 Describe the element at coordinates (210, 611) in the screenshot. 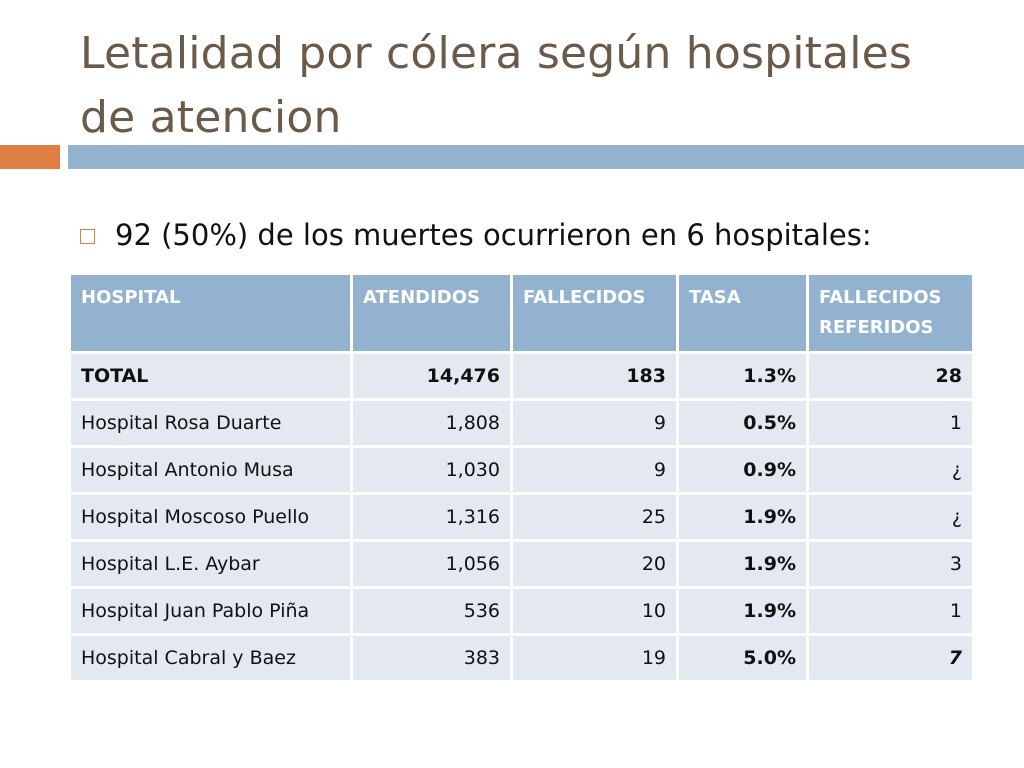

I see `cell-hospital: Hospital Juan Pablo Piña` at that location.